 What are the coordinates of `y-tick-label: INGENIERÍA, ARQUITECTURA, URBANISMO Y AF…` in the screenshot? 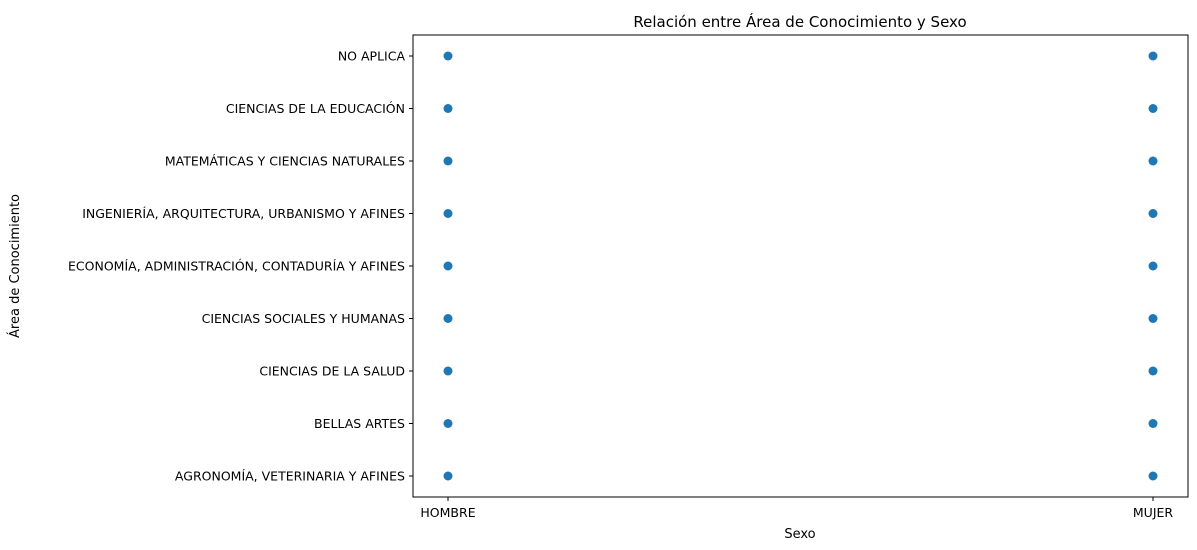 It's located at (243, 213).